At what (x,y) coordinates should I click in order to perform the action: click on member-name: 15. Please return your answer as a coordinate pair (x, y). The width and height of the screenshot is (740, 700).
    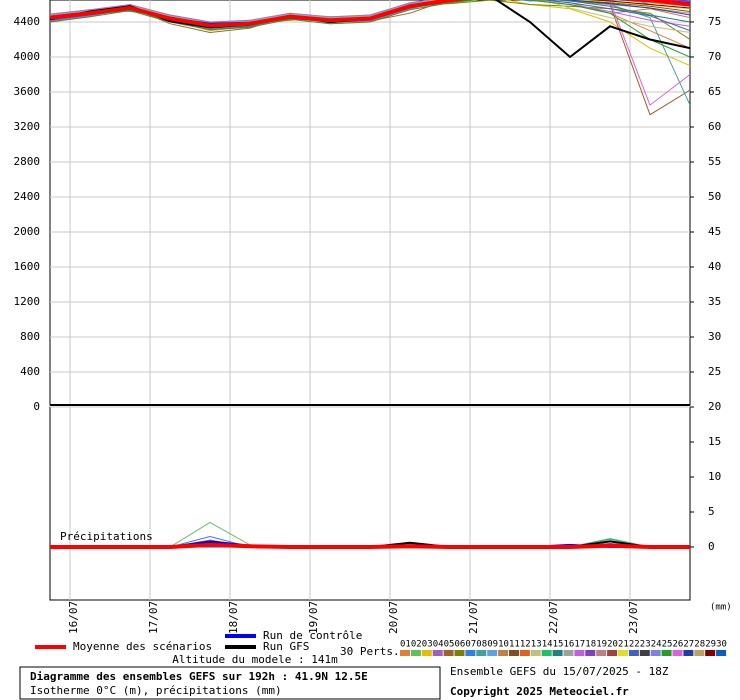
    Looking at the image, I should click on (558, 645).